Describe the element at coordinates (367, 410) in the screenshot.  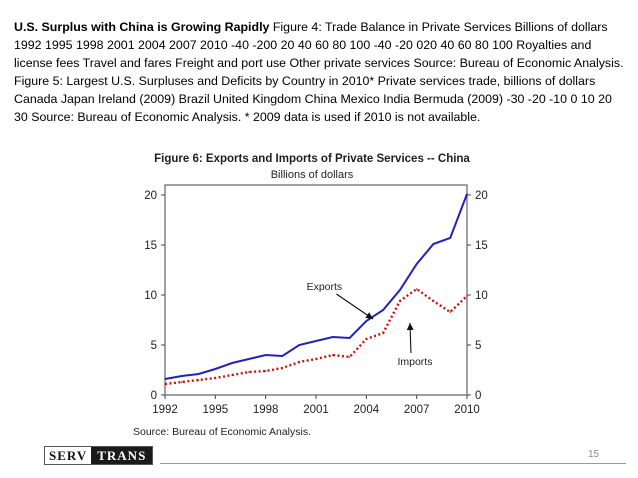
I see `x-tick-label: 2004` at that location.